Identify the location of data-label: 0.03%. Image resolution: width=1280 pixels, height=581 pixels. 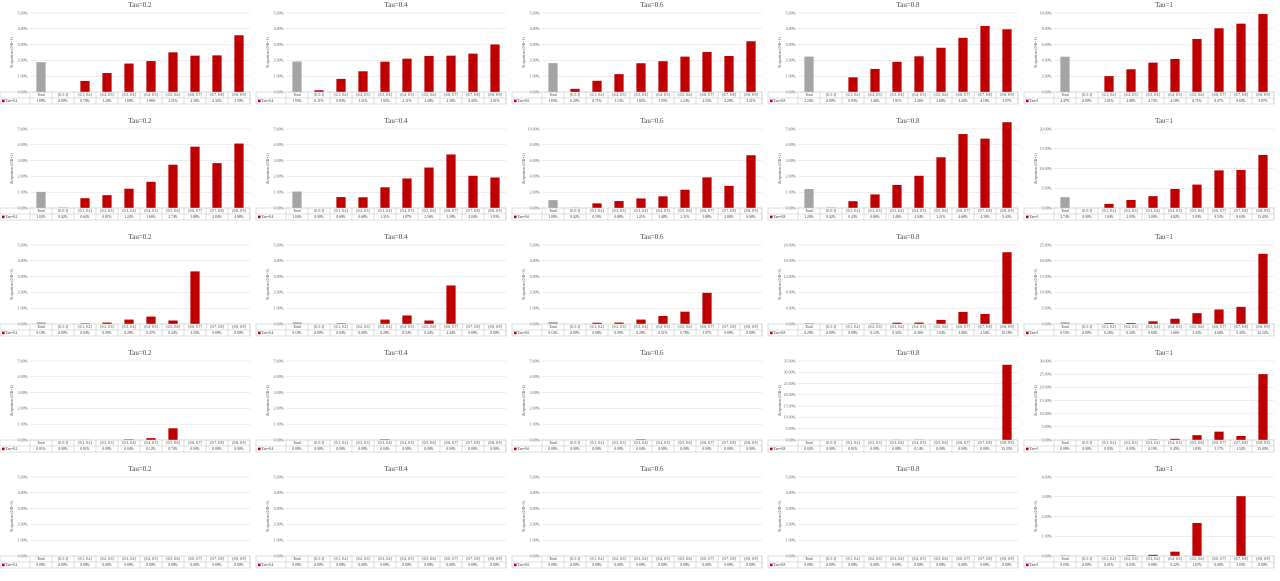
(1130, 449).